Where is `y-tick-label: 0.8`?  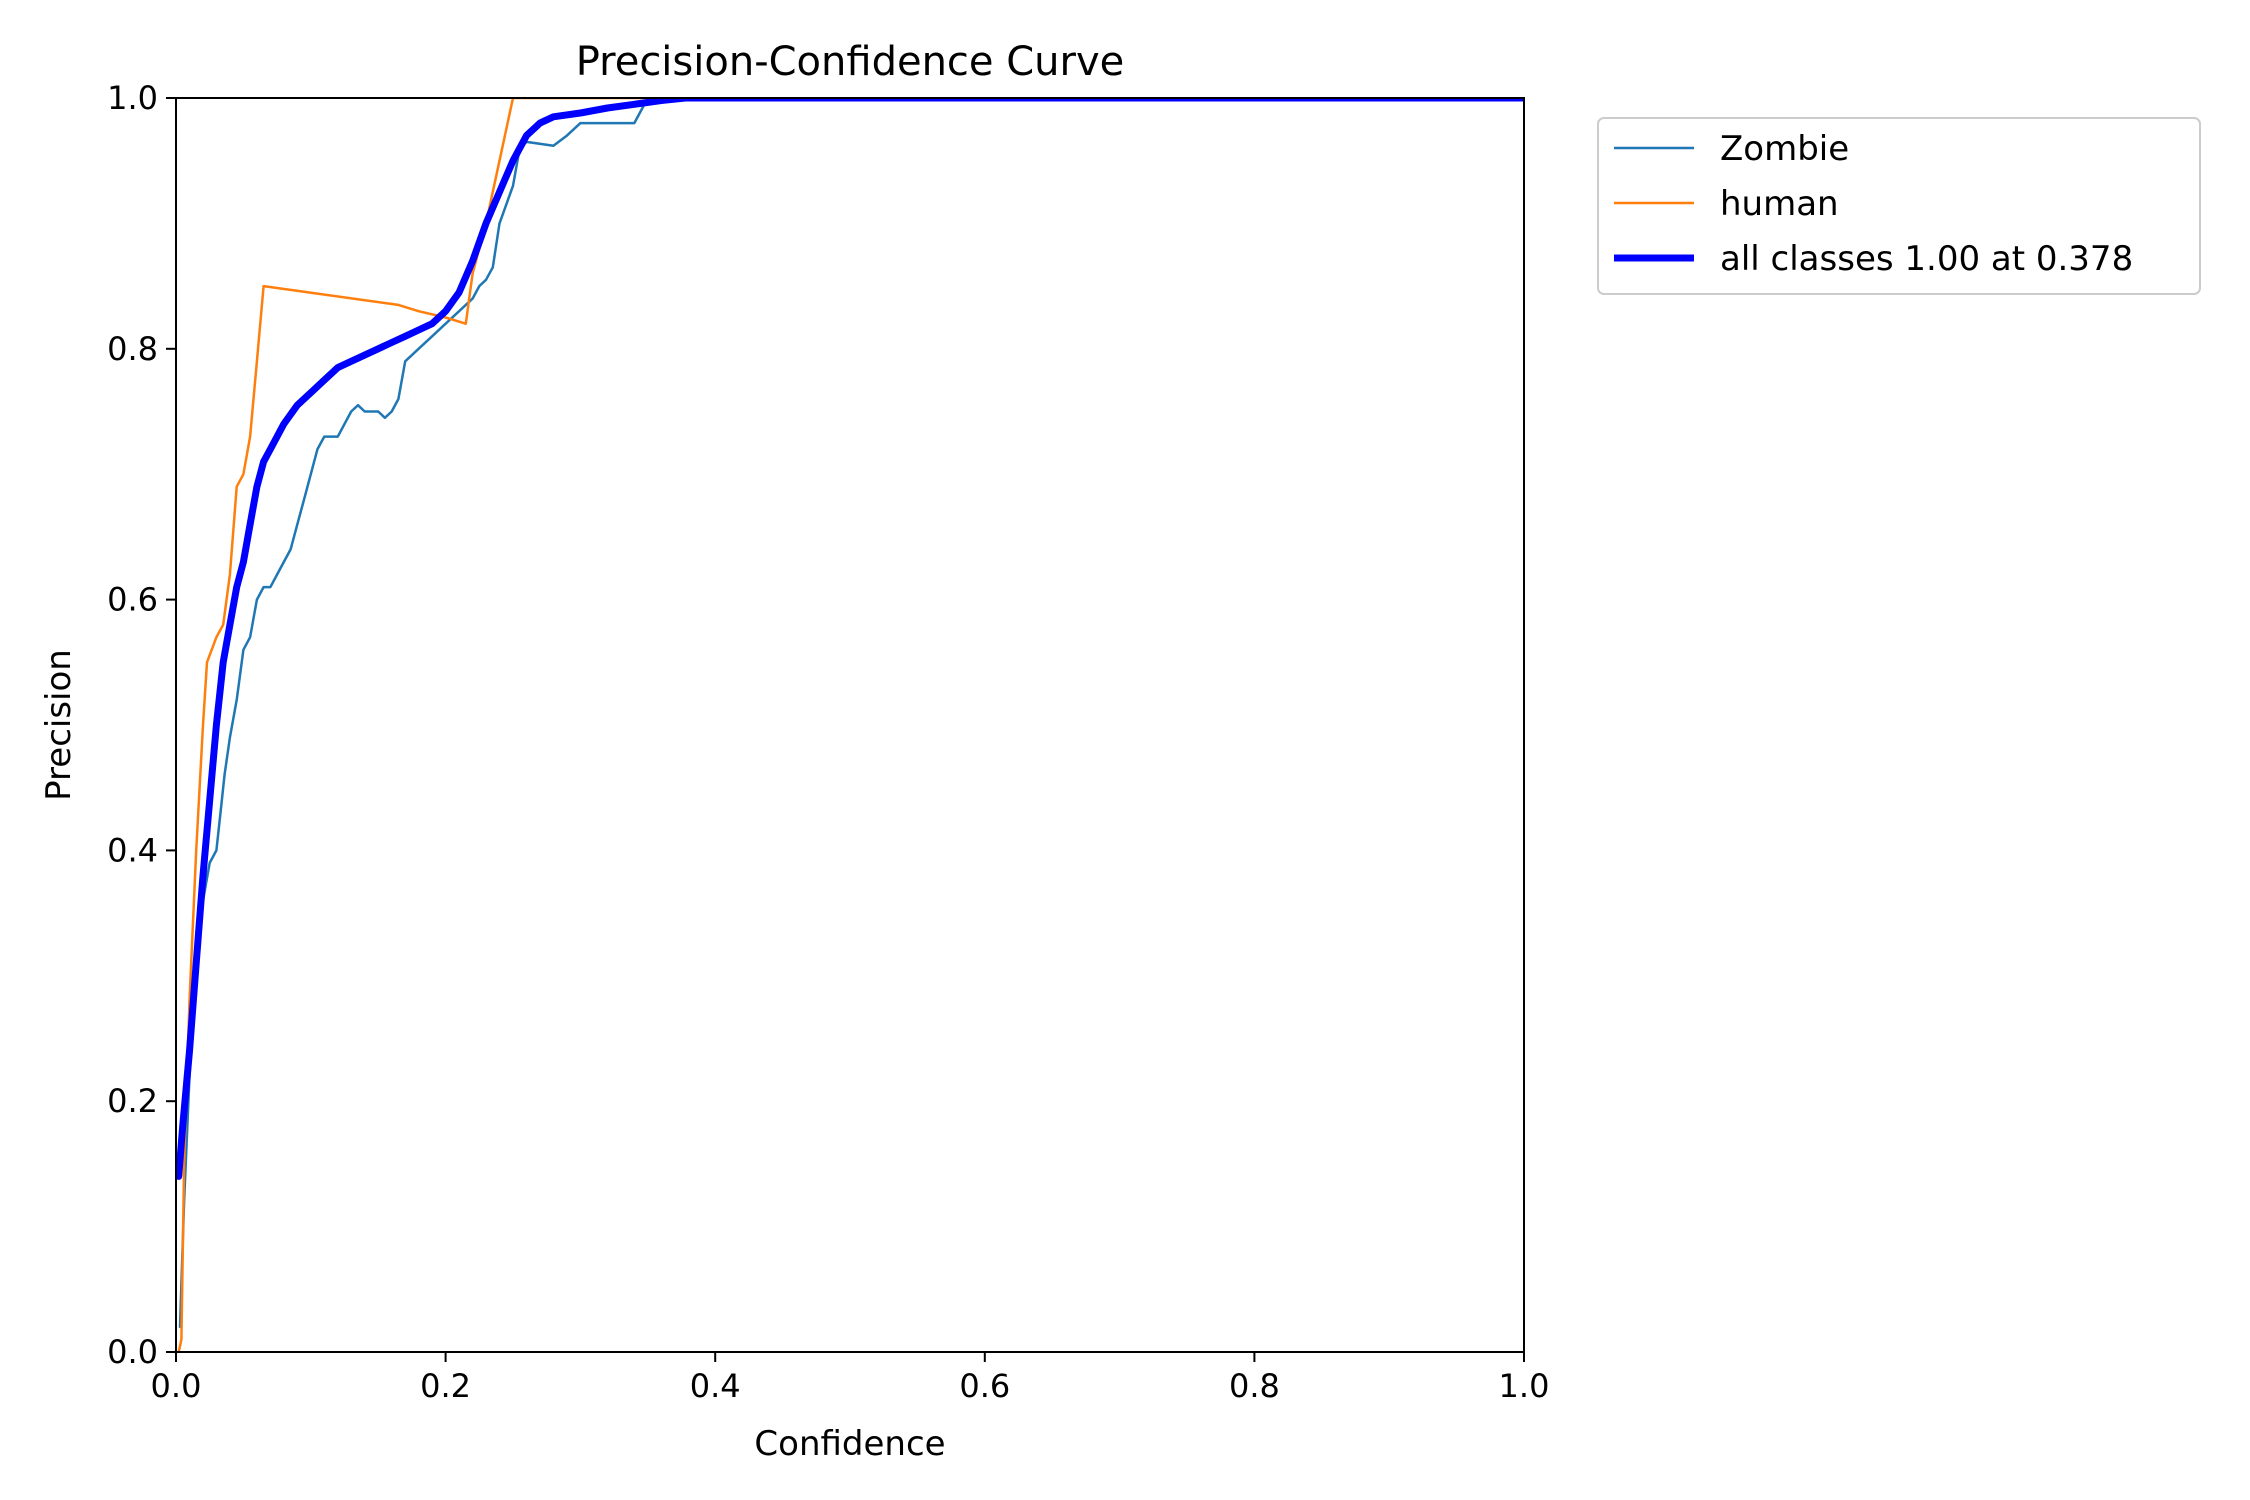
y-tick-label: 0.8 is located at coordinates (132, 349).